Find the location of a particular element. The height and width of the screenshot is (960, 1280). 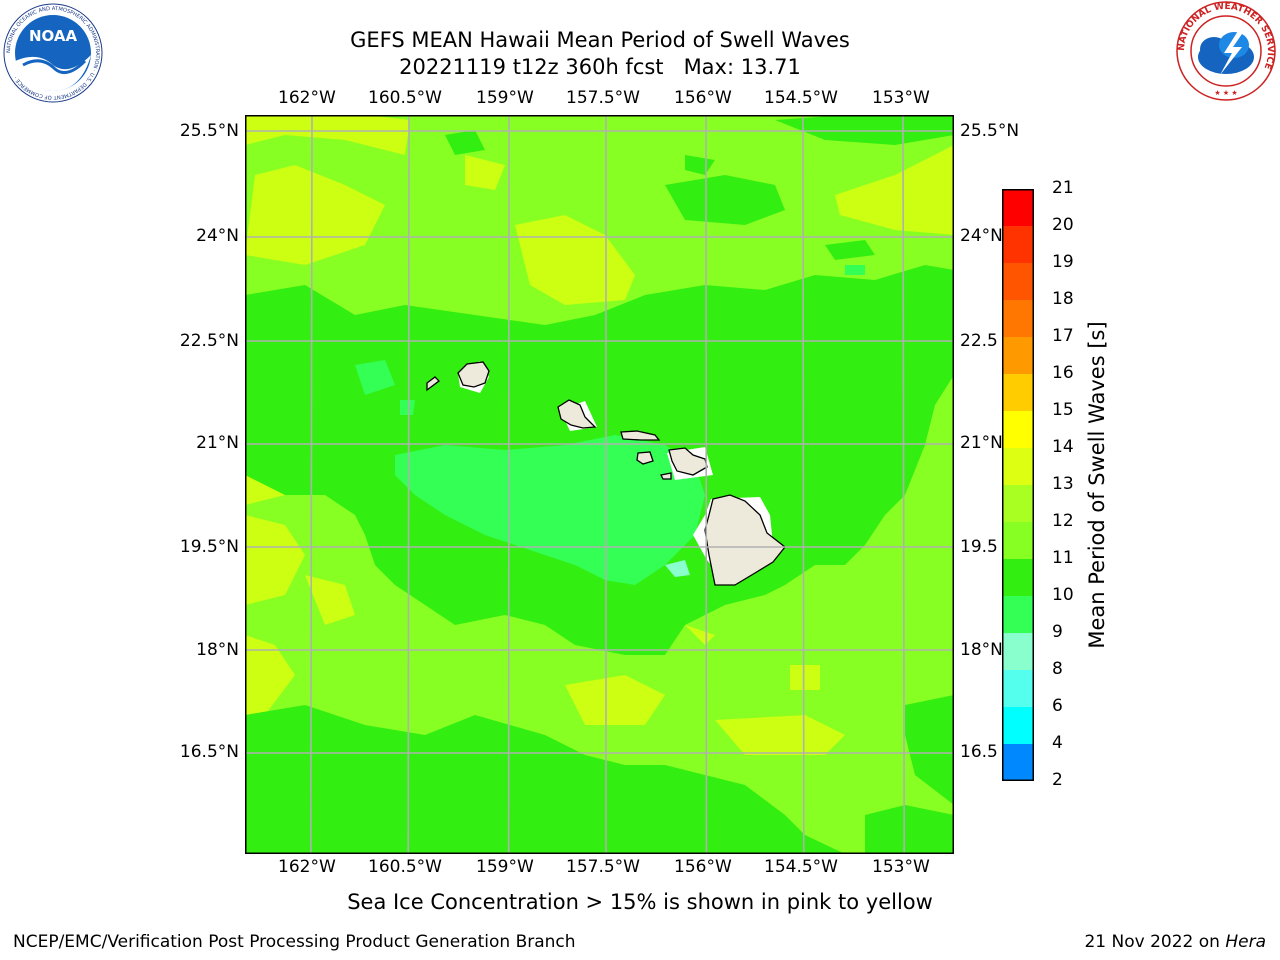

lon-label-bottom: 153°W is located at coordinates (901, 867).